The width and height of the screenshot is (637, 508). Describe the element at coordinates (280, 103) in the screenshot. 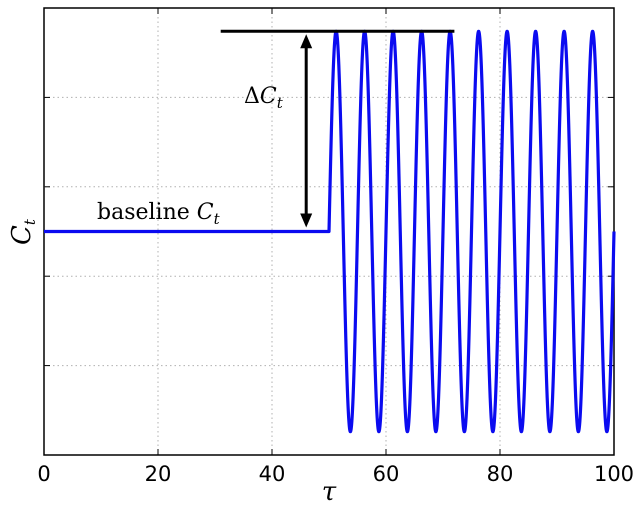

I see `delta-label-sub: t` at that location.